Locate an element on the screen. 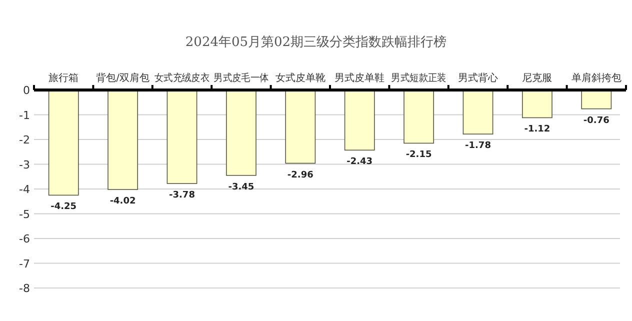 The height and width of the screenshot is (321, 632). x-tick-label: 男式短款正装 is located at coordinates (421, 78).